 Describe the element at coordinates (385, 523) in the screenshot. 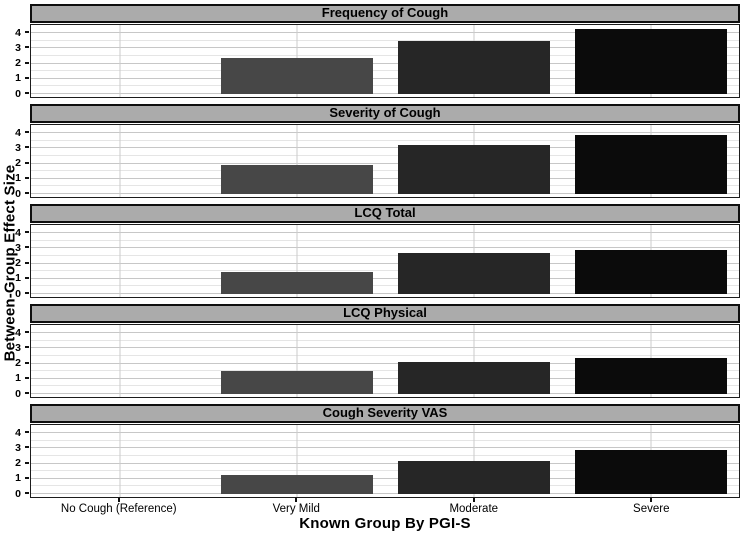

I see `x-axis-title: Known Group By PGI-S` at that location.